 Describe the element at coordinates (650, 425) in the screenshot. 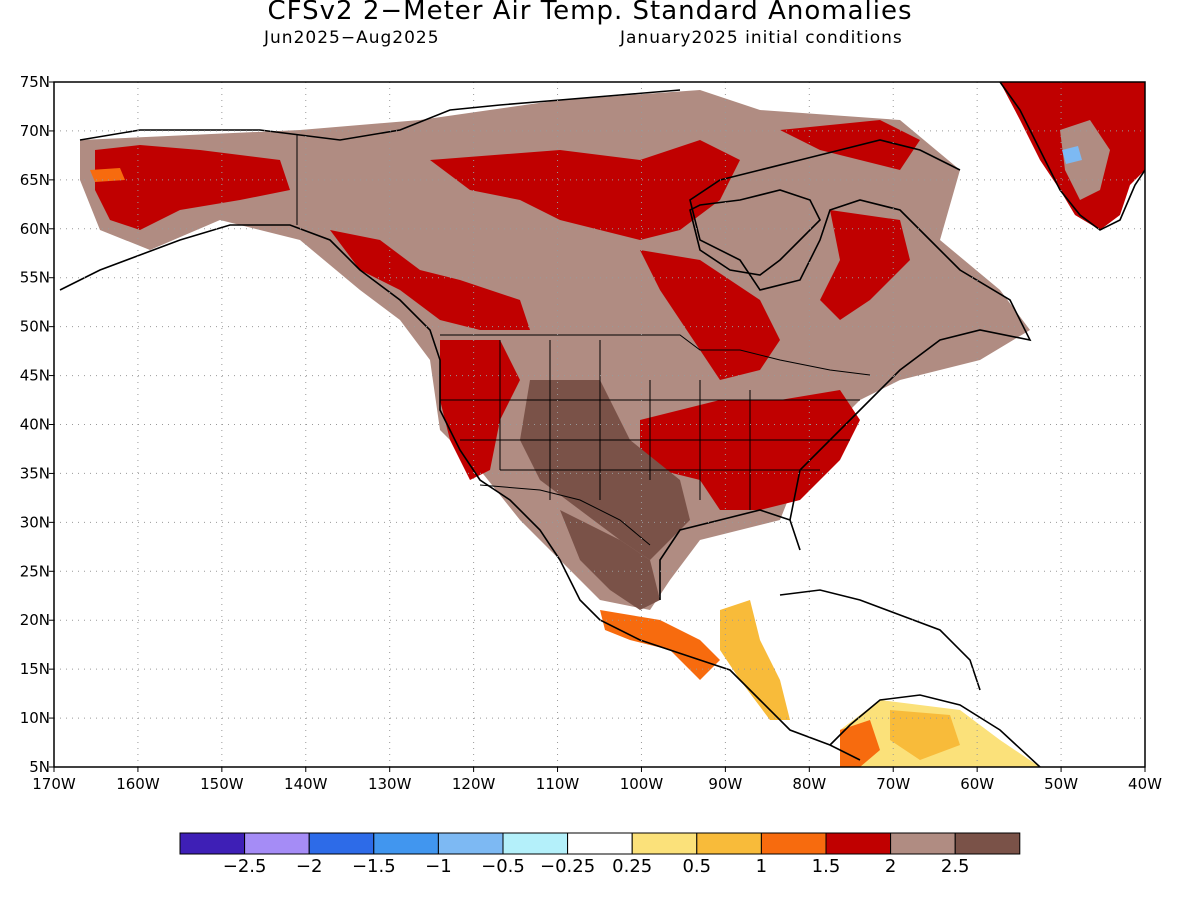

I see `state-lines` at that location.